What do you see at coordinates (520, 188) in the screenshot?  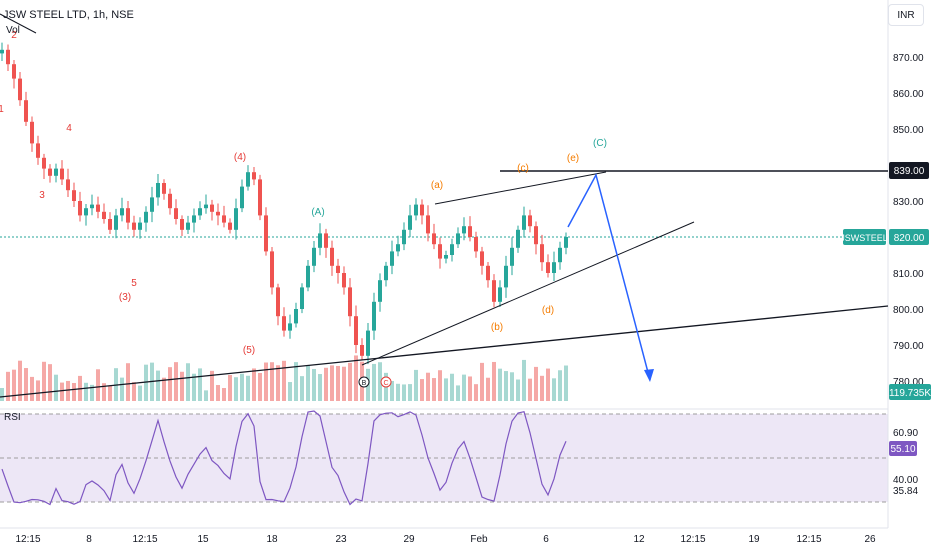 I see `triangle-upper-line` at bounding box center [520, 188].